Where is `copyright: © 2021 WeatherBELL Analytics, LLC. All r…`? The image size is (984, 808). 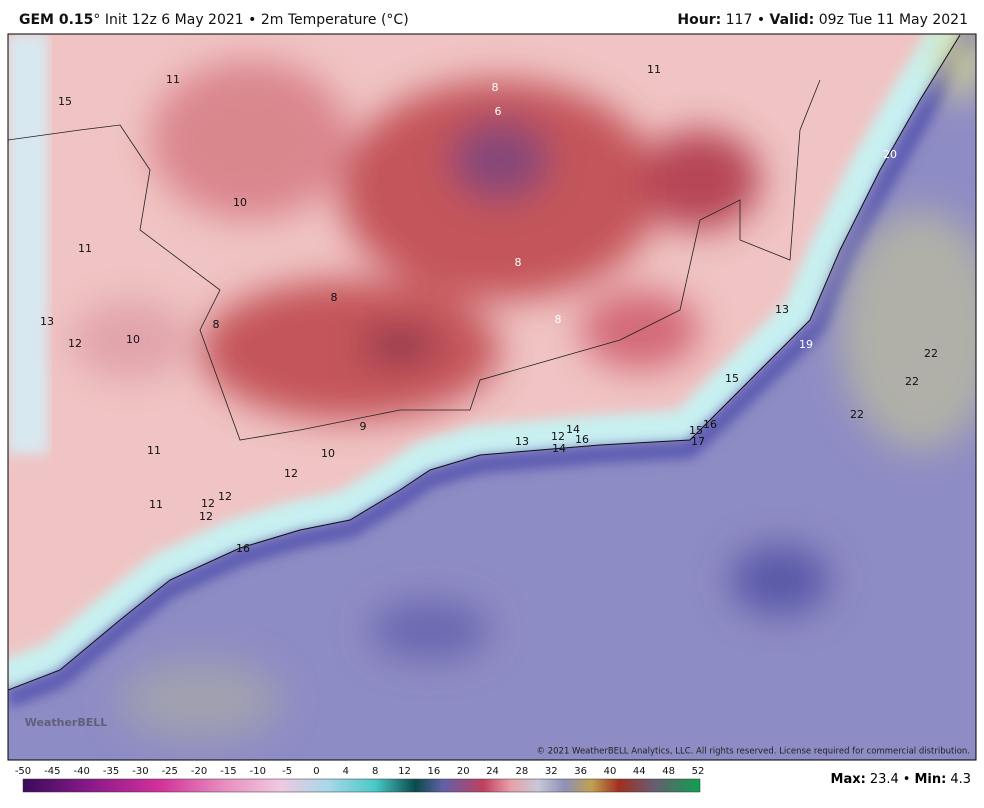
copyright: © 2021 WeatherBELL Analytics, LLC. All r… is located at coordinates (753, 752).